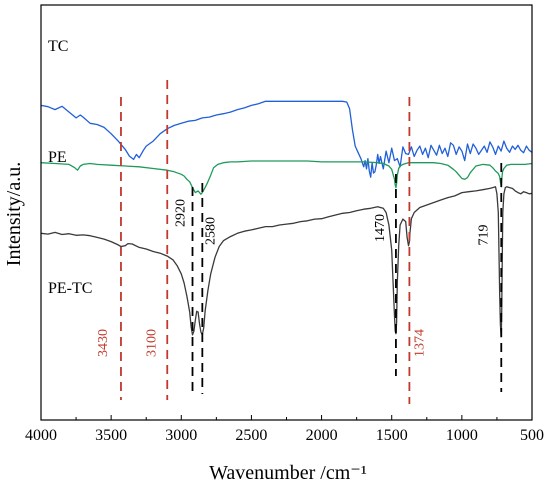 The width and height of the screenshot is (550, 489). What do you see at coordinates (392, 435) in the screenshot?
I see `x-tick-label: 1500` at bounding box center [392, 435].